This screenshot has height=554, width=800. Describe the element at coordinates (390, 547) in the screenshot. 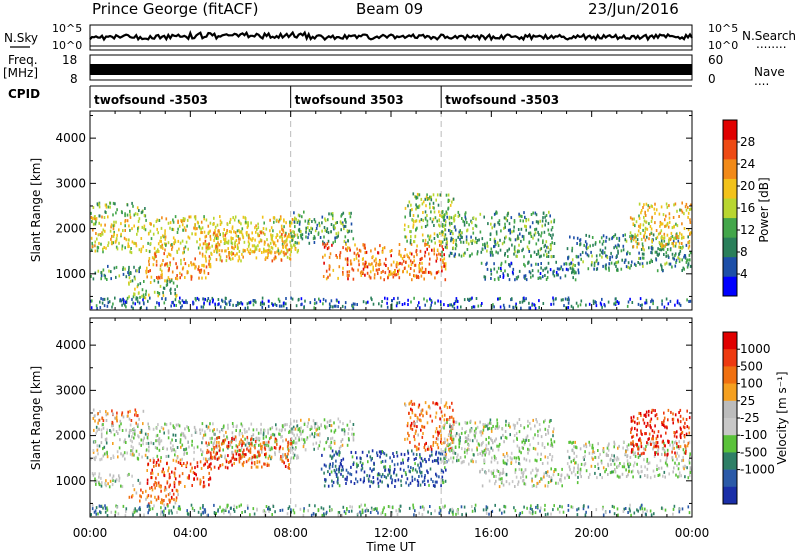

I see `time-axis-label: Time UT` at that location.